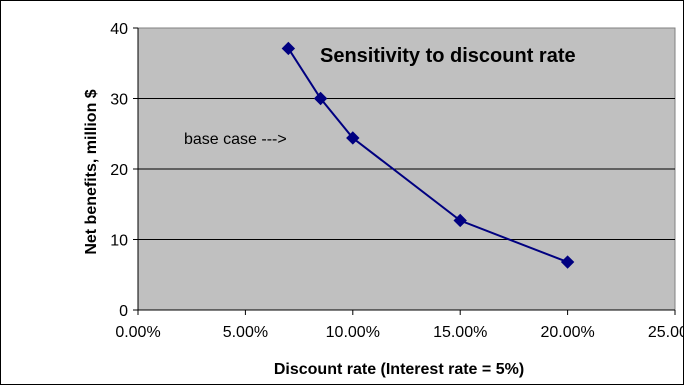  I want to click on y-tick-labels: 0 10 20 30 40, so click(119, 170).